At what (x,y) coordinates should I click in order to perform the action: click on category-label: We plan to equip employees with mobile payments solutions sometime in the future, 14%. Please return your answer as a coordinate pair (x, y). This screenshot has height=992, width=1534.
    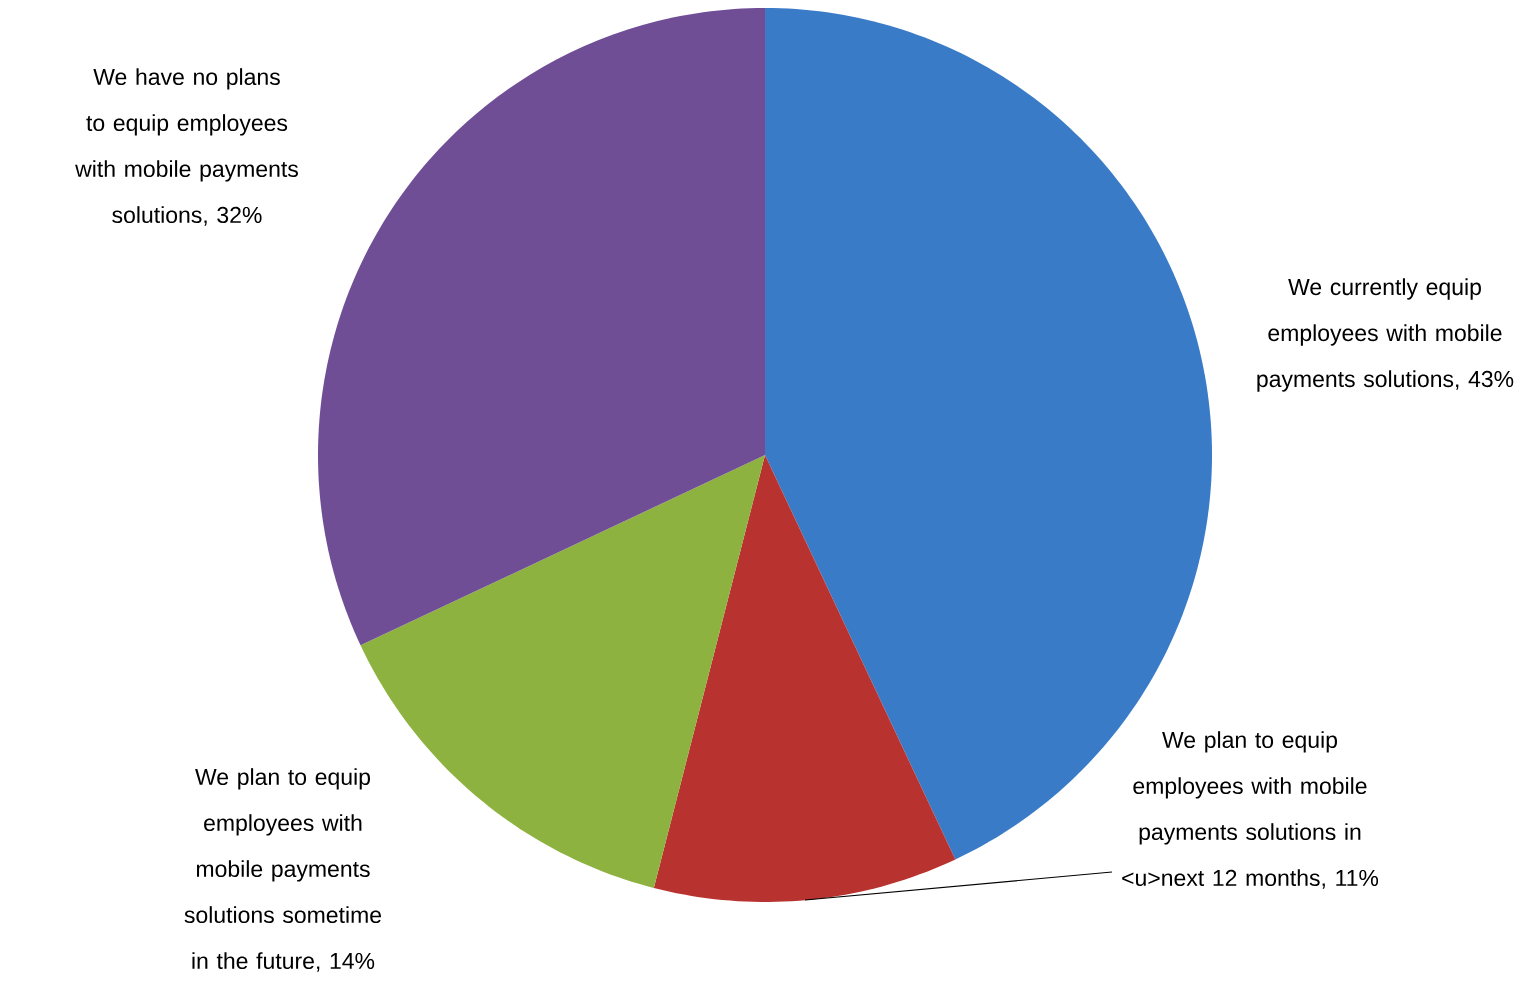
    Looking at the image, I should click on (283, 870).